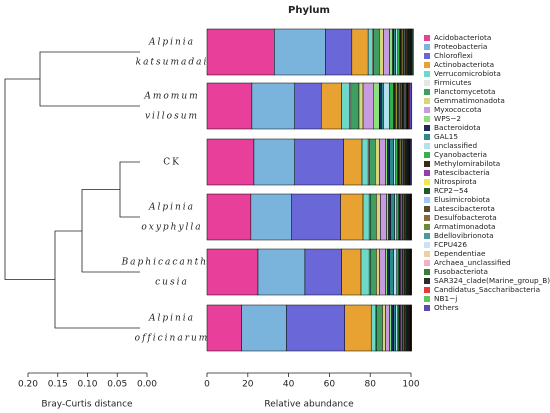 The height and width of the screenshot is (413, 550). Describe the element at coordinates (467, 73) in the screenshot. I see `legend-label: Verrucomicrobiota` at that location.